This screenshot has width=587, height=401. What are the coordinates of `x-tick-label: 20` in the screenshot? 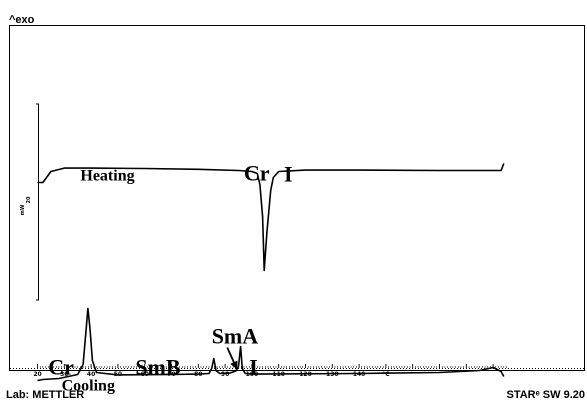 It's located at (37, 374).